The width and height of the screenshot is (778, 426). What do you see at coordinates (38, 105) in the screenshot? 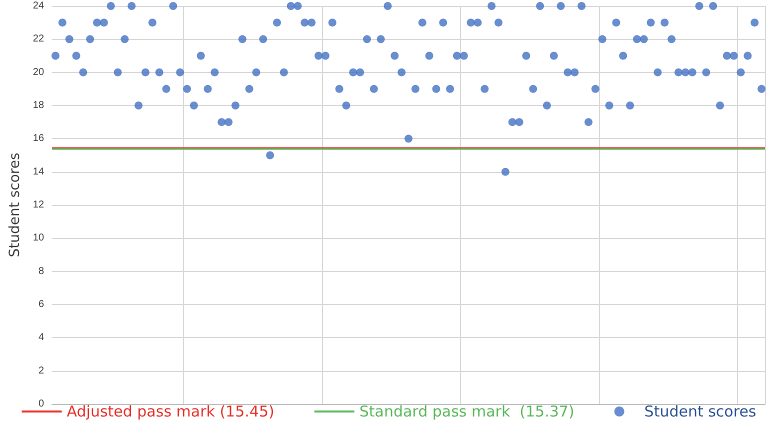
I see `y-tick-label: 18` at bounding box center [38, 105].